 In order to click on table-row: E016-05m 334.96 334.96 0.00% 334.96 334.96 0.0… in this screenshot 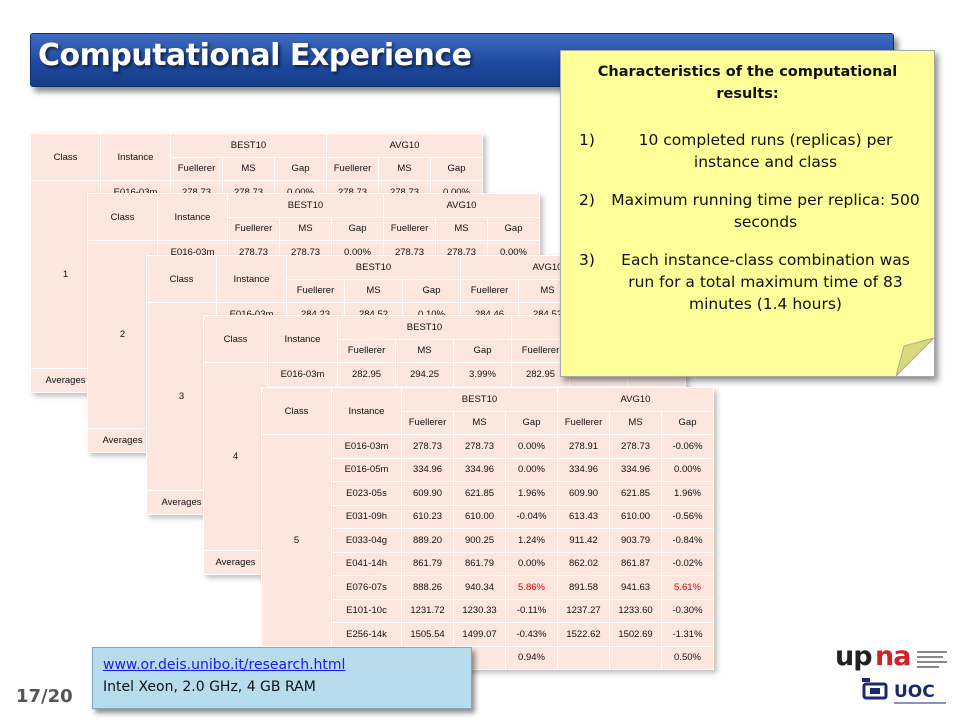, I will do `click(488, 469)`.